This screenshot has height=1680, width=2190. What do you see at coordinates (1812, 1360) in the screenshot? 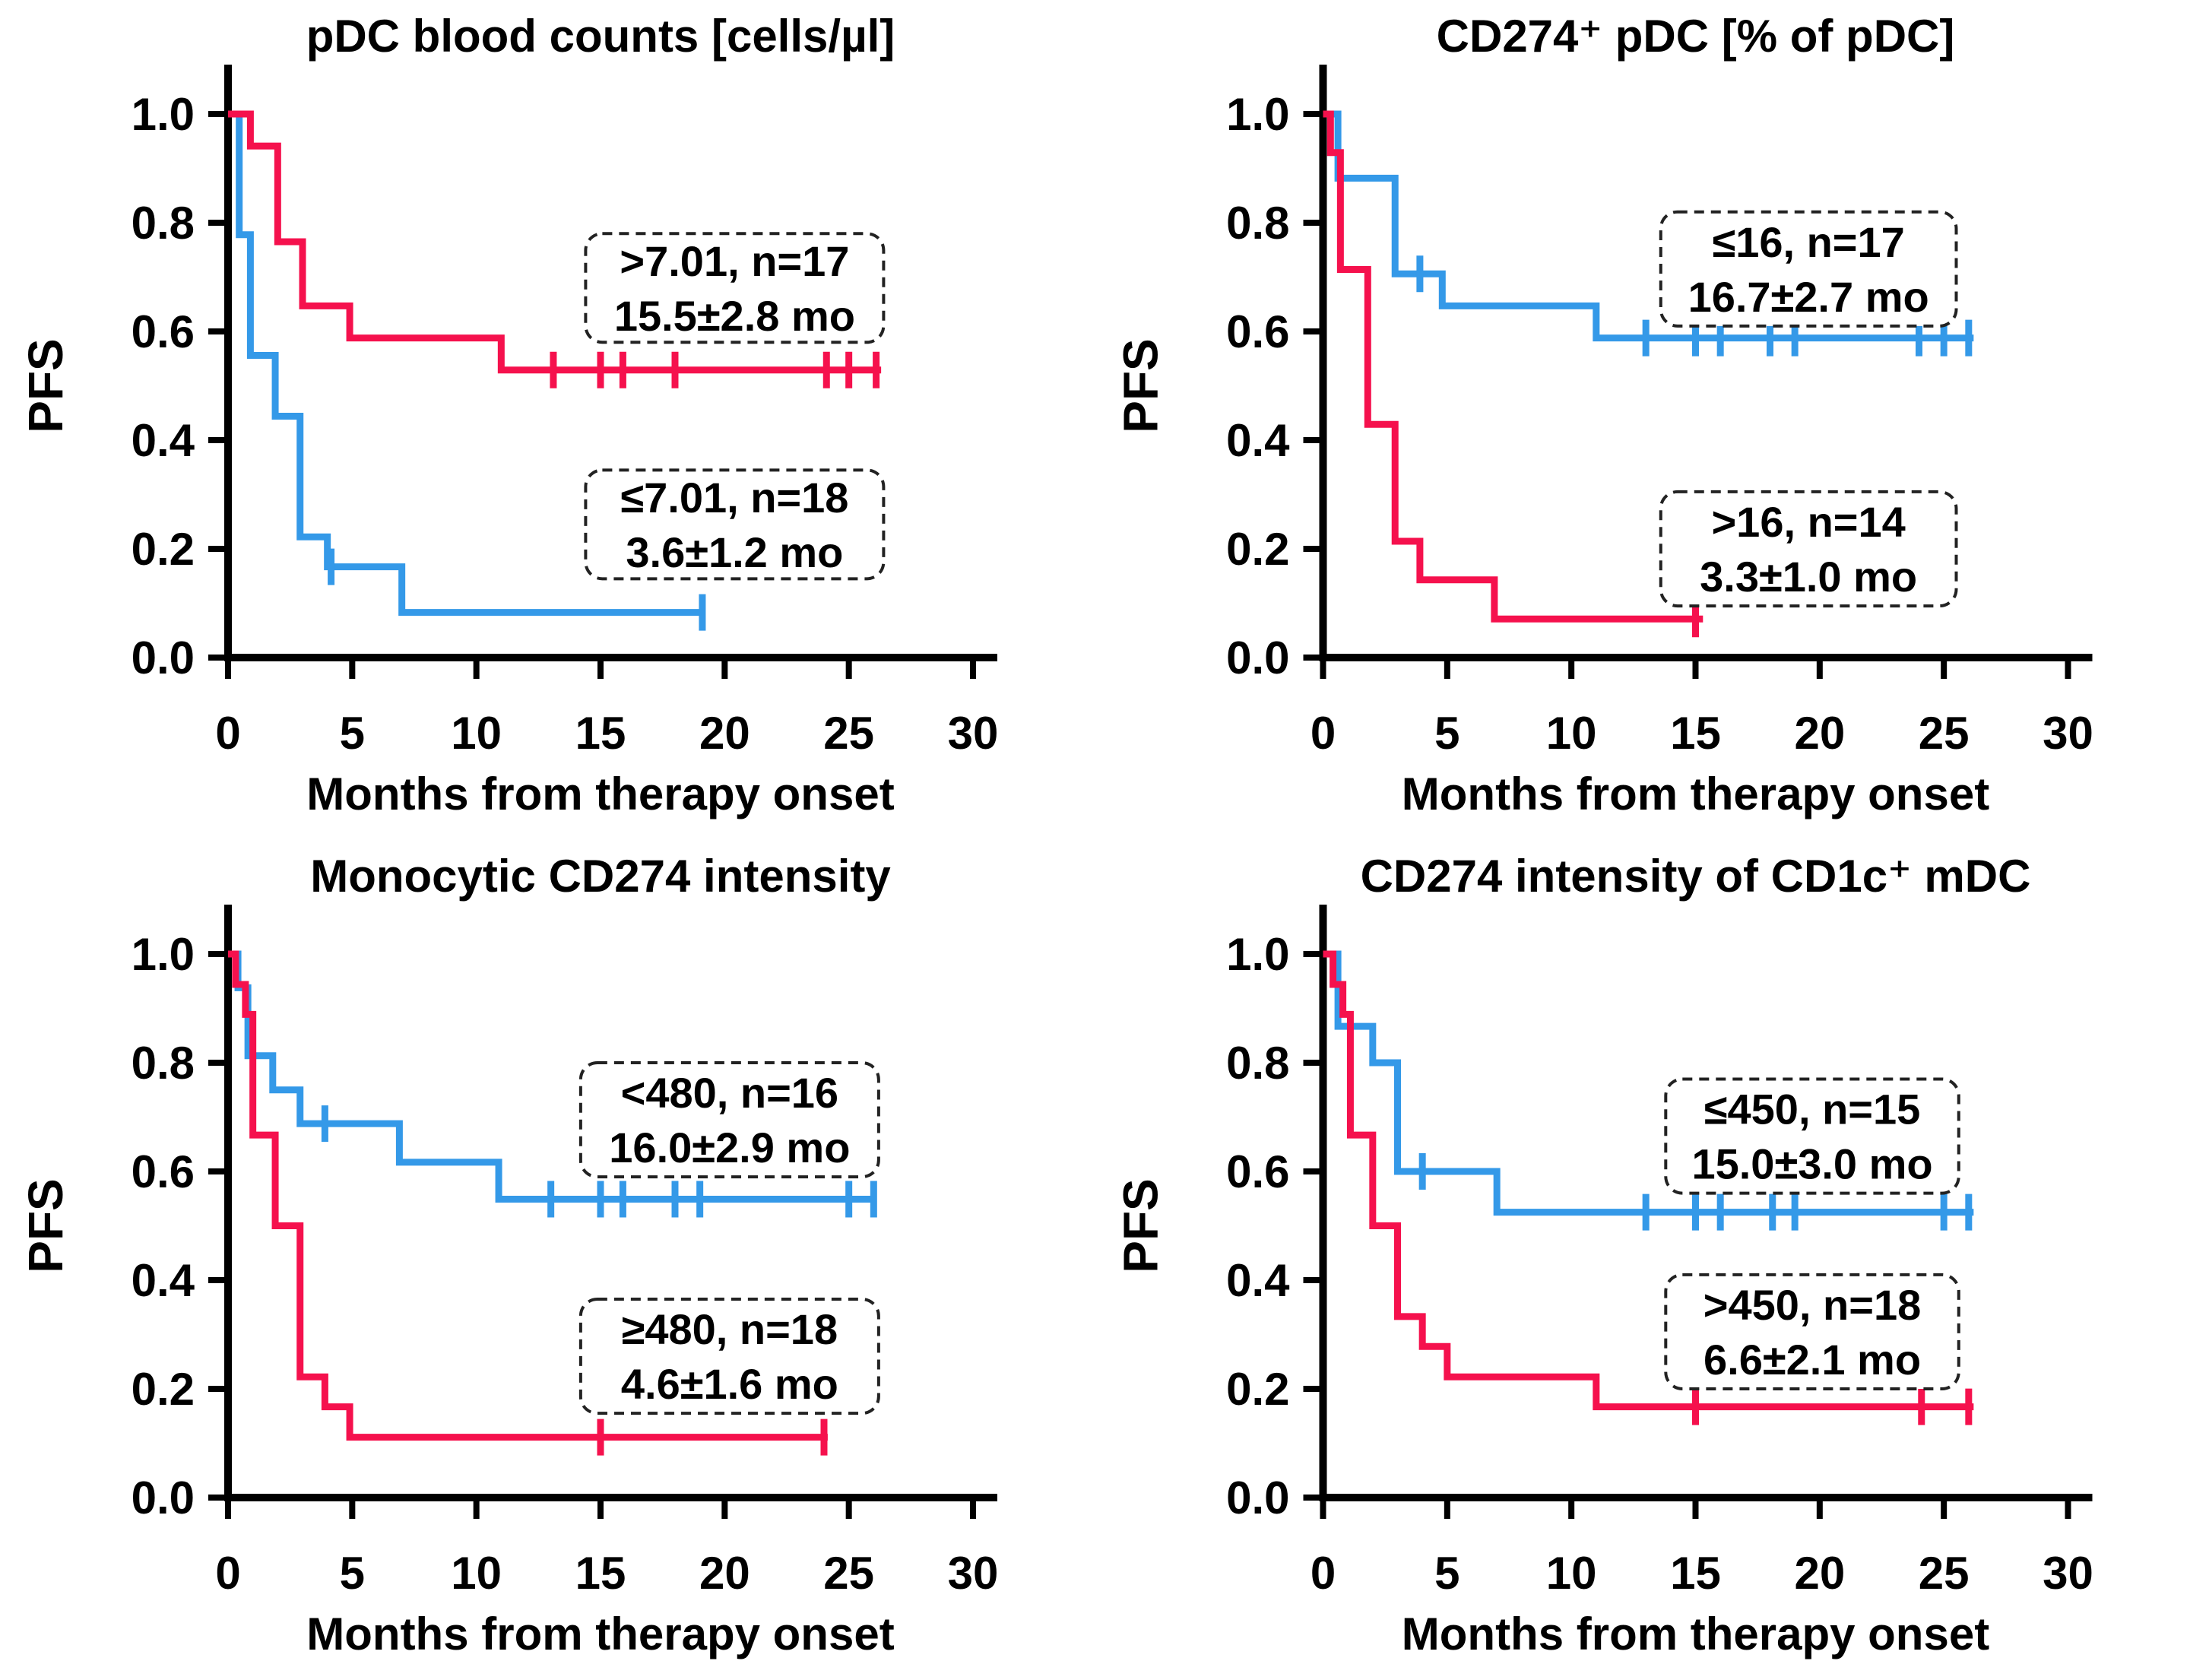
I see `annotation-median-red: 6.6±2.1 mo` at bounding box center [1812, 1360].